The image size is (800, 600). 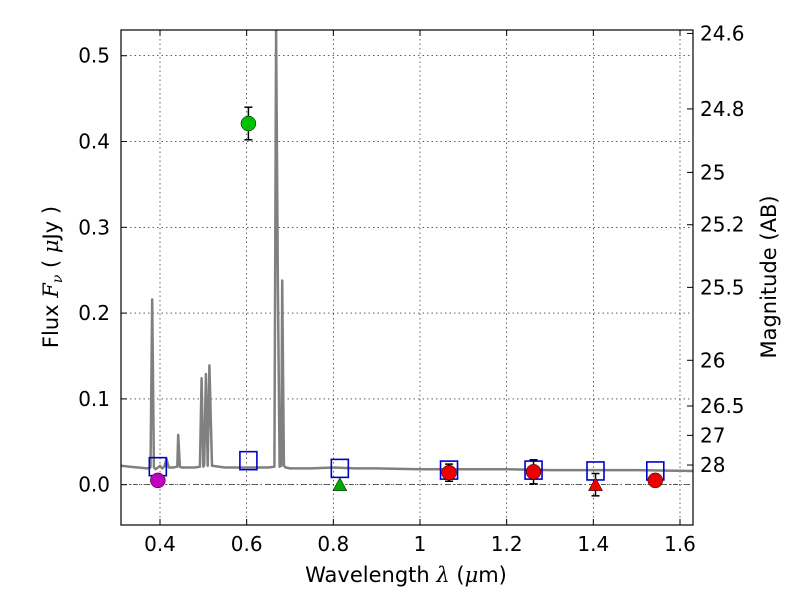 What do you see at coordinates (507, 544) in the screenshot?
I see `x-tick-label: 1.2` at bounding box center [507, 544].